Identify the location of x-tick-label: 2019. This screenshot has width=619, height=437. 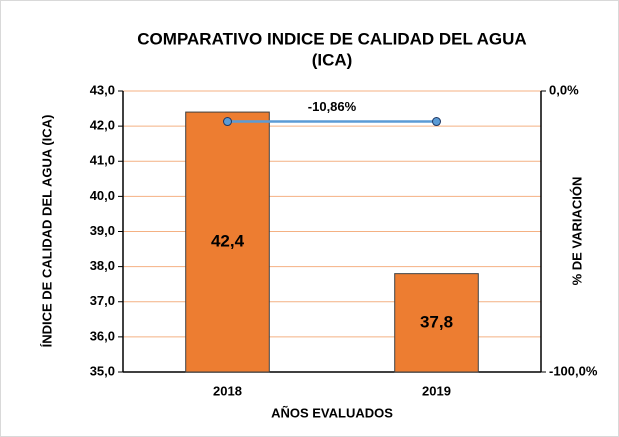
(436, 390).